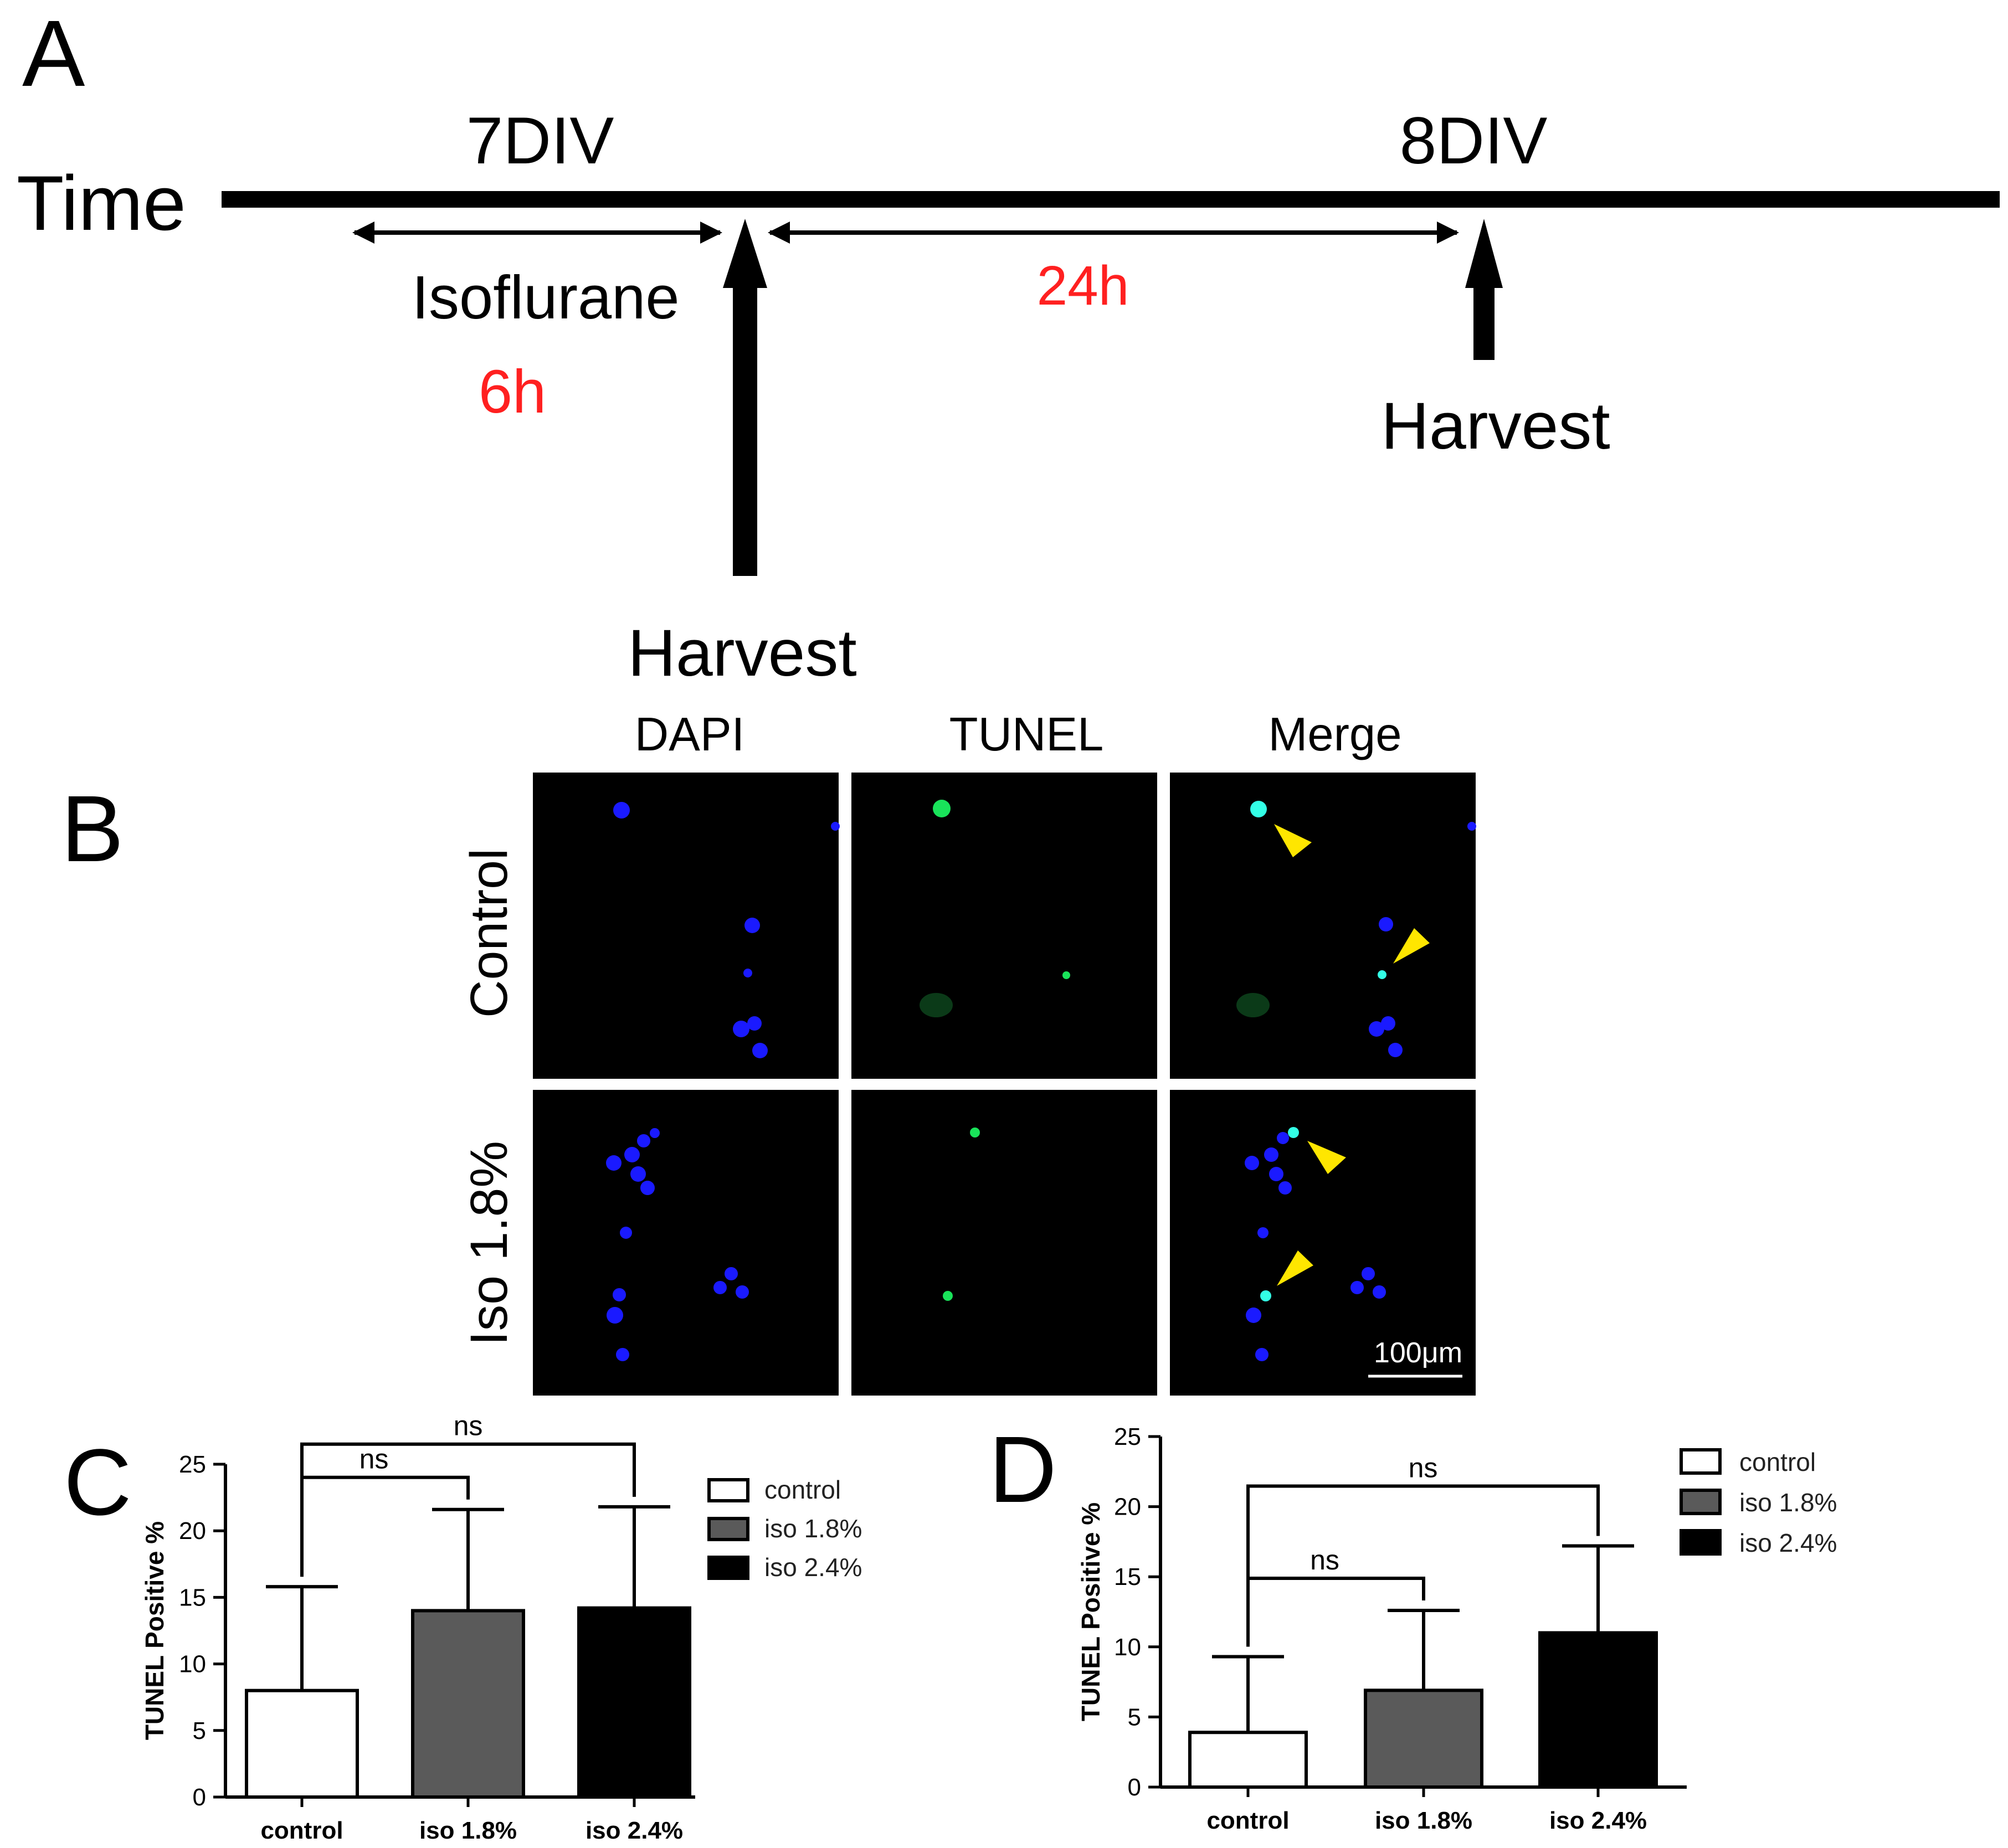 The height and width of the screenshot is (1848, 2008). I want to click on row-label-control: Control, so click(489, 933).